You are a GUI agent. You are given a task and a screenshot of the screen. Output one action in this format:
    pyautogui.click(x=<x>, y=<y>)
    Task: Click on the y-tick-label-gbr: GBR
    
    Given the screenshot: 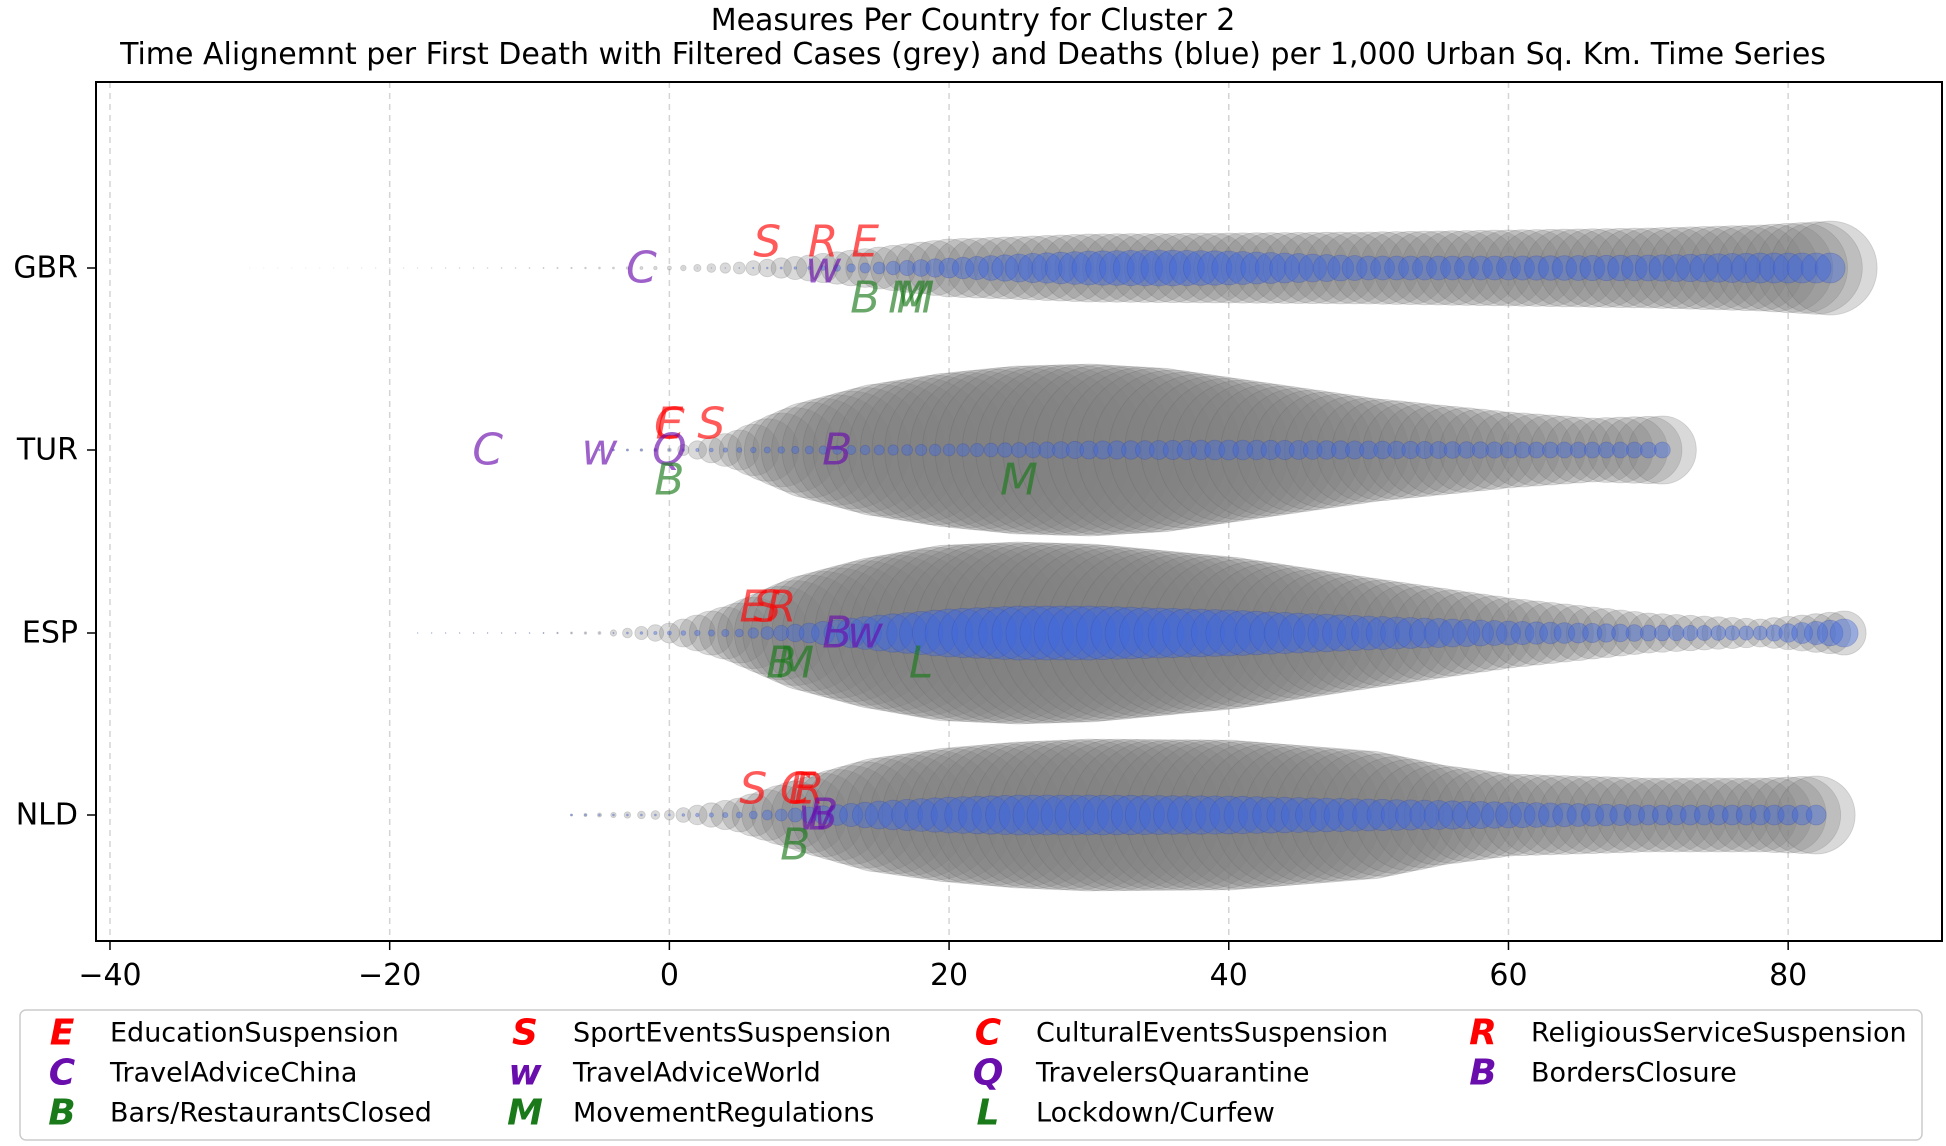 What is the action you would take?
    pyautogui.click(x=45, y=268)
    